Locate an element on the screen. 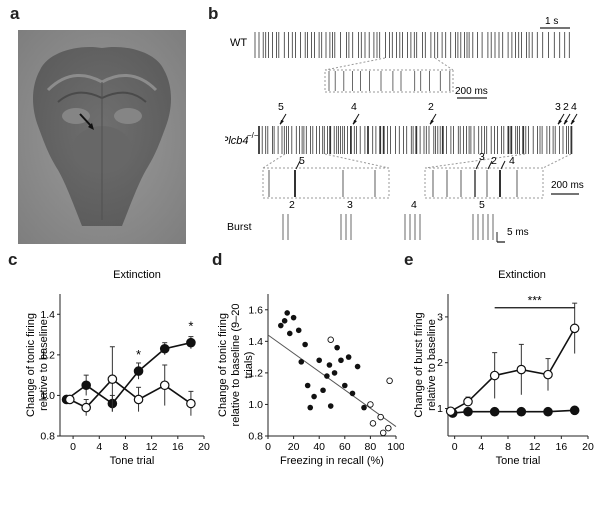  y-axis-label-line: relative to baseline (9–20 is located at coordinates (236, 365).